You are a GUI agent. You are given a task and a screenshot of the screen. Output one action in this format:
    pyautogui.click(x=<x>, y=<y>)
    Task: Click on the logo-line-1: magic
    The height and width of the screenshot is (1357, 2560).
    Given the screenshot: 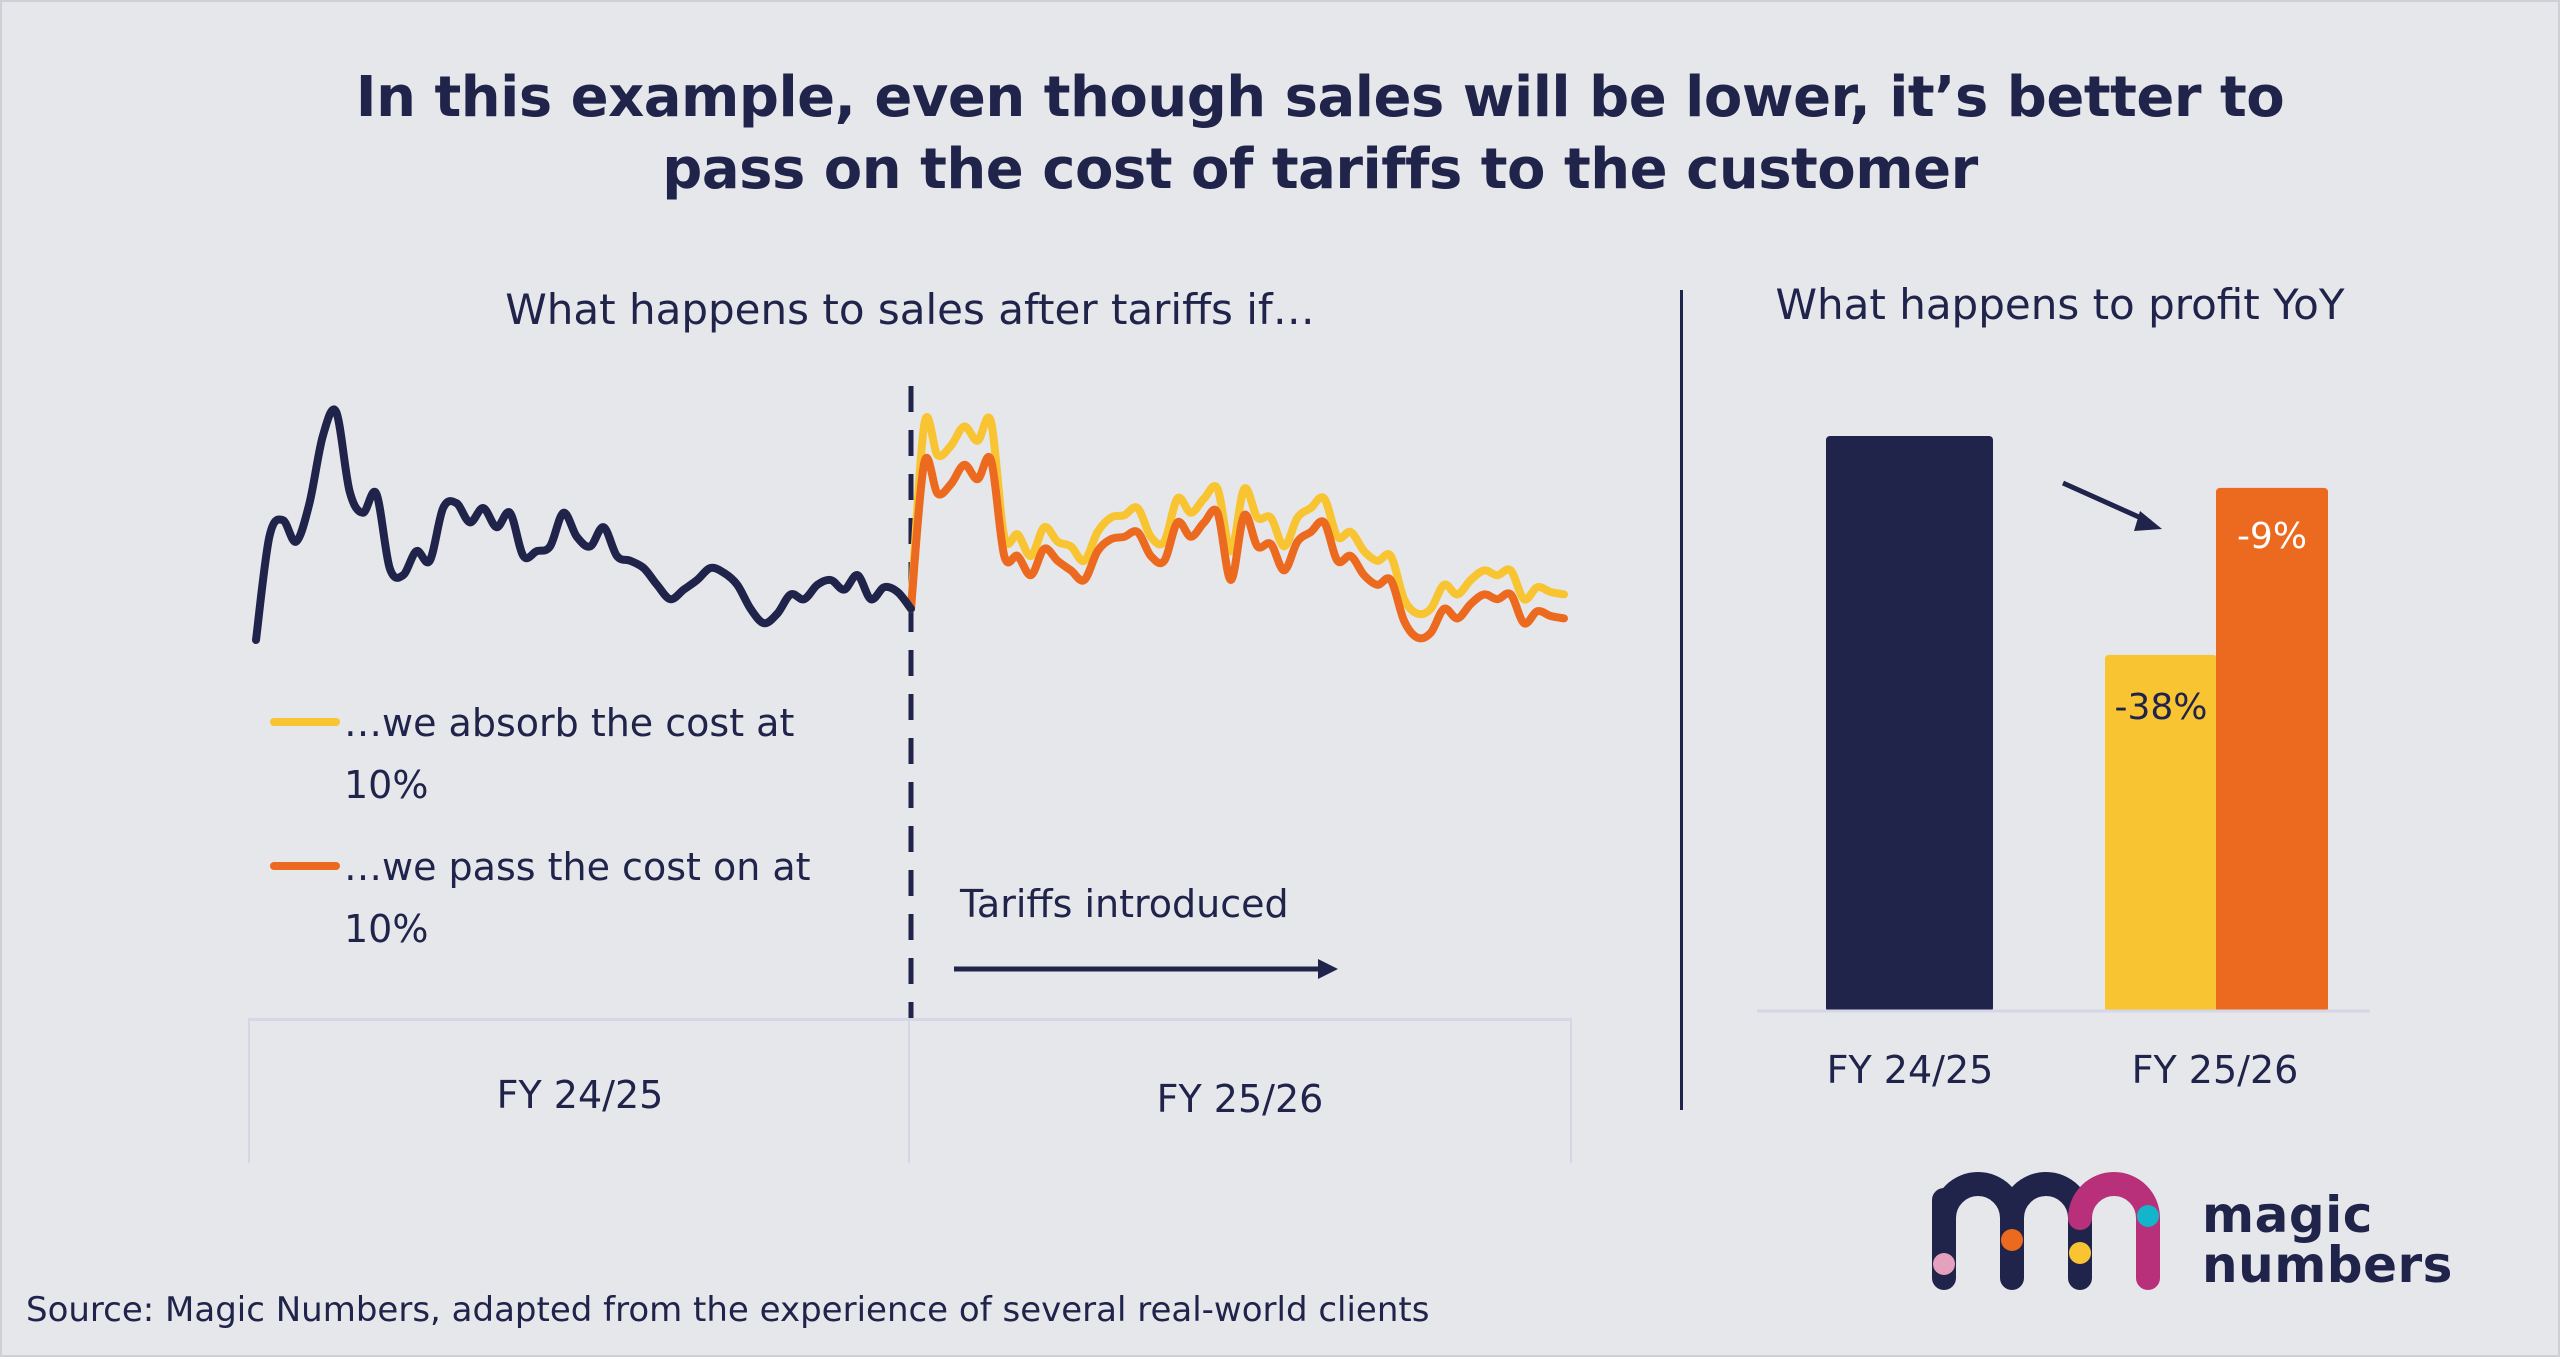 What is the action you would take?
    pyautogui.click(x=2287, y=1215)
    